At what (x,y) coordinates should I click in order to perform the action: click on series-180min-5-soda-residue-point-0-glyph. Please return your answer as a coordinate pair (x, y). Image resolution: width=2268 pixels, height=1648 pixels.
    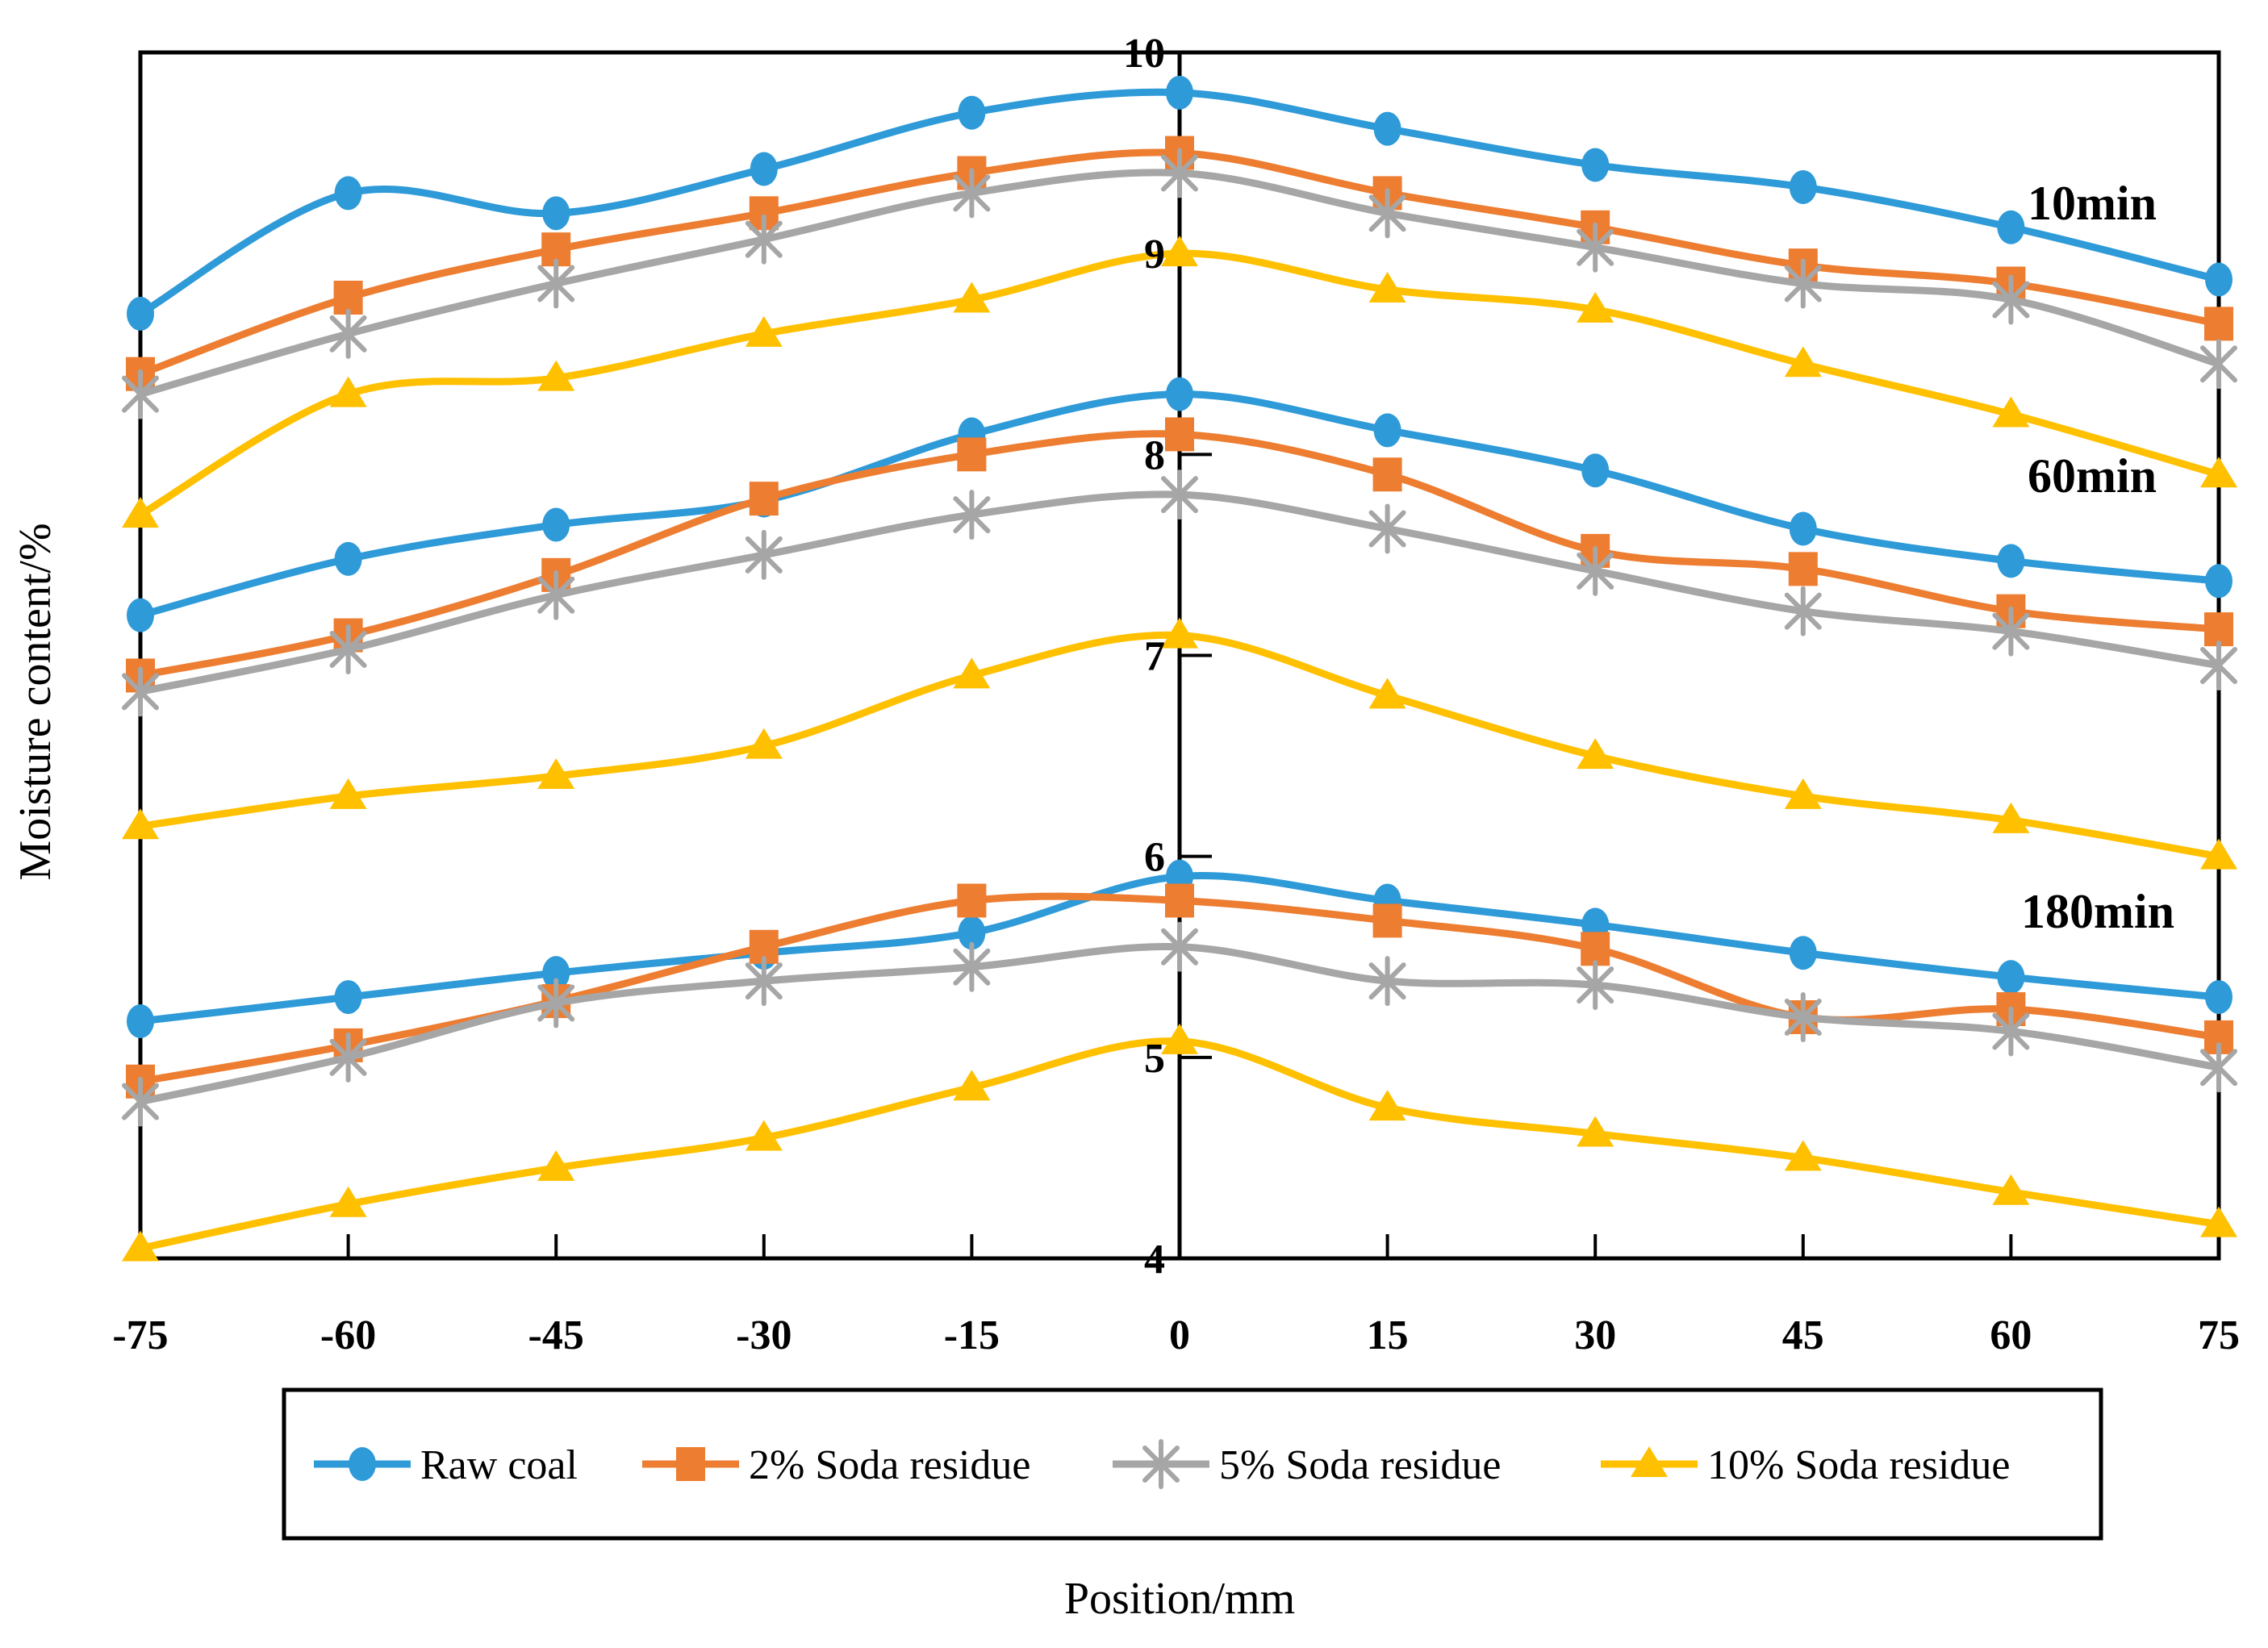
    Looking at the image, I should click on (1179, 947).